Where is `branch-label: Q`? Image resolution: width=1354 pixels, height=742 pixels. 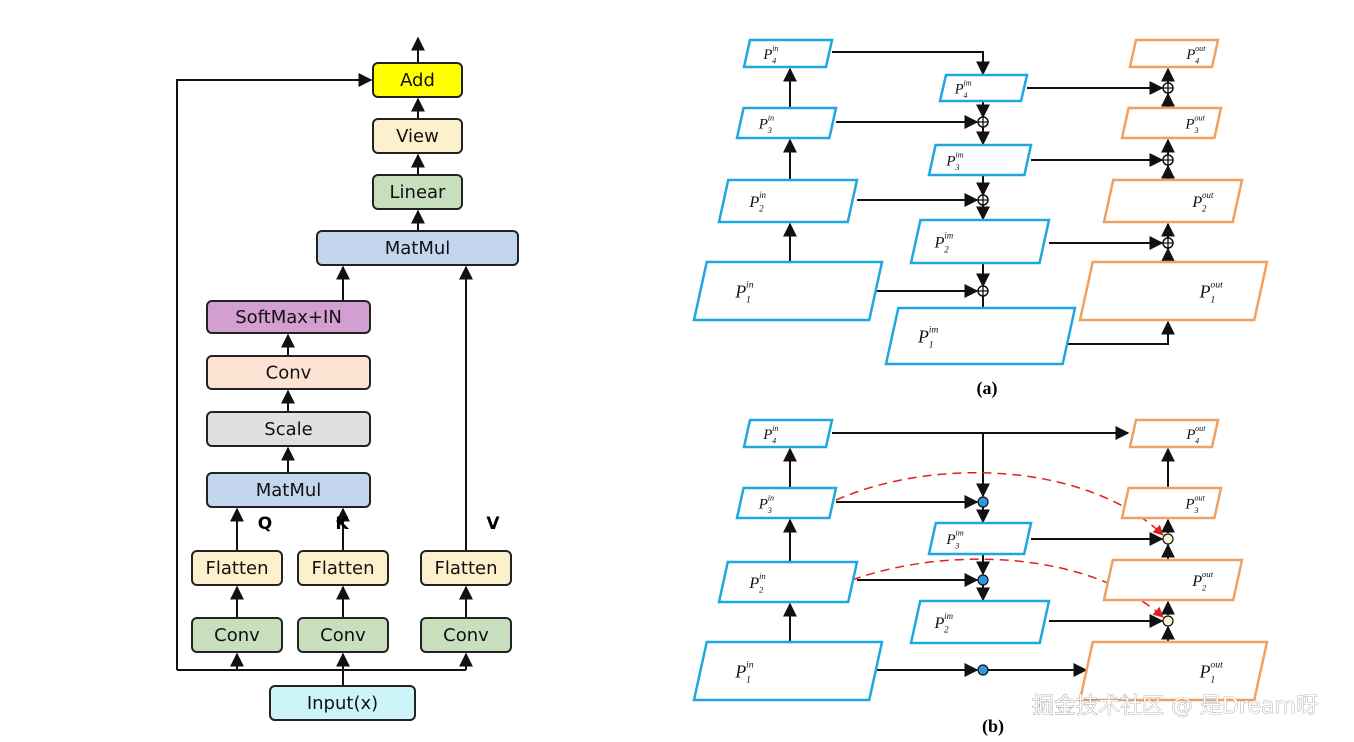
branch-label: Q is located at coordinates (265, 524).